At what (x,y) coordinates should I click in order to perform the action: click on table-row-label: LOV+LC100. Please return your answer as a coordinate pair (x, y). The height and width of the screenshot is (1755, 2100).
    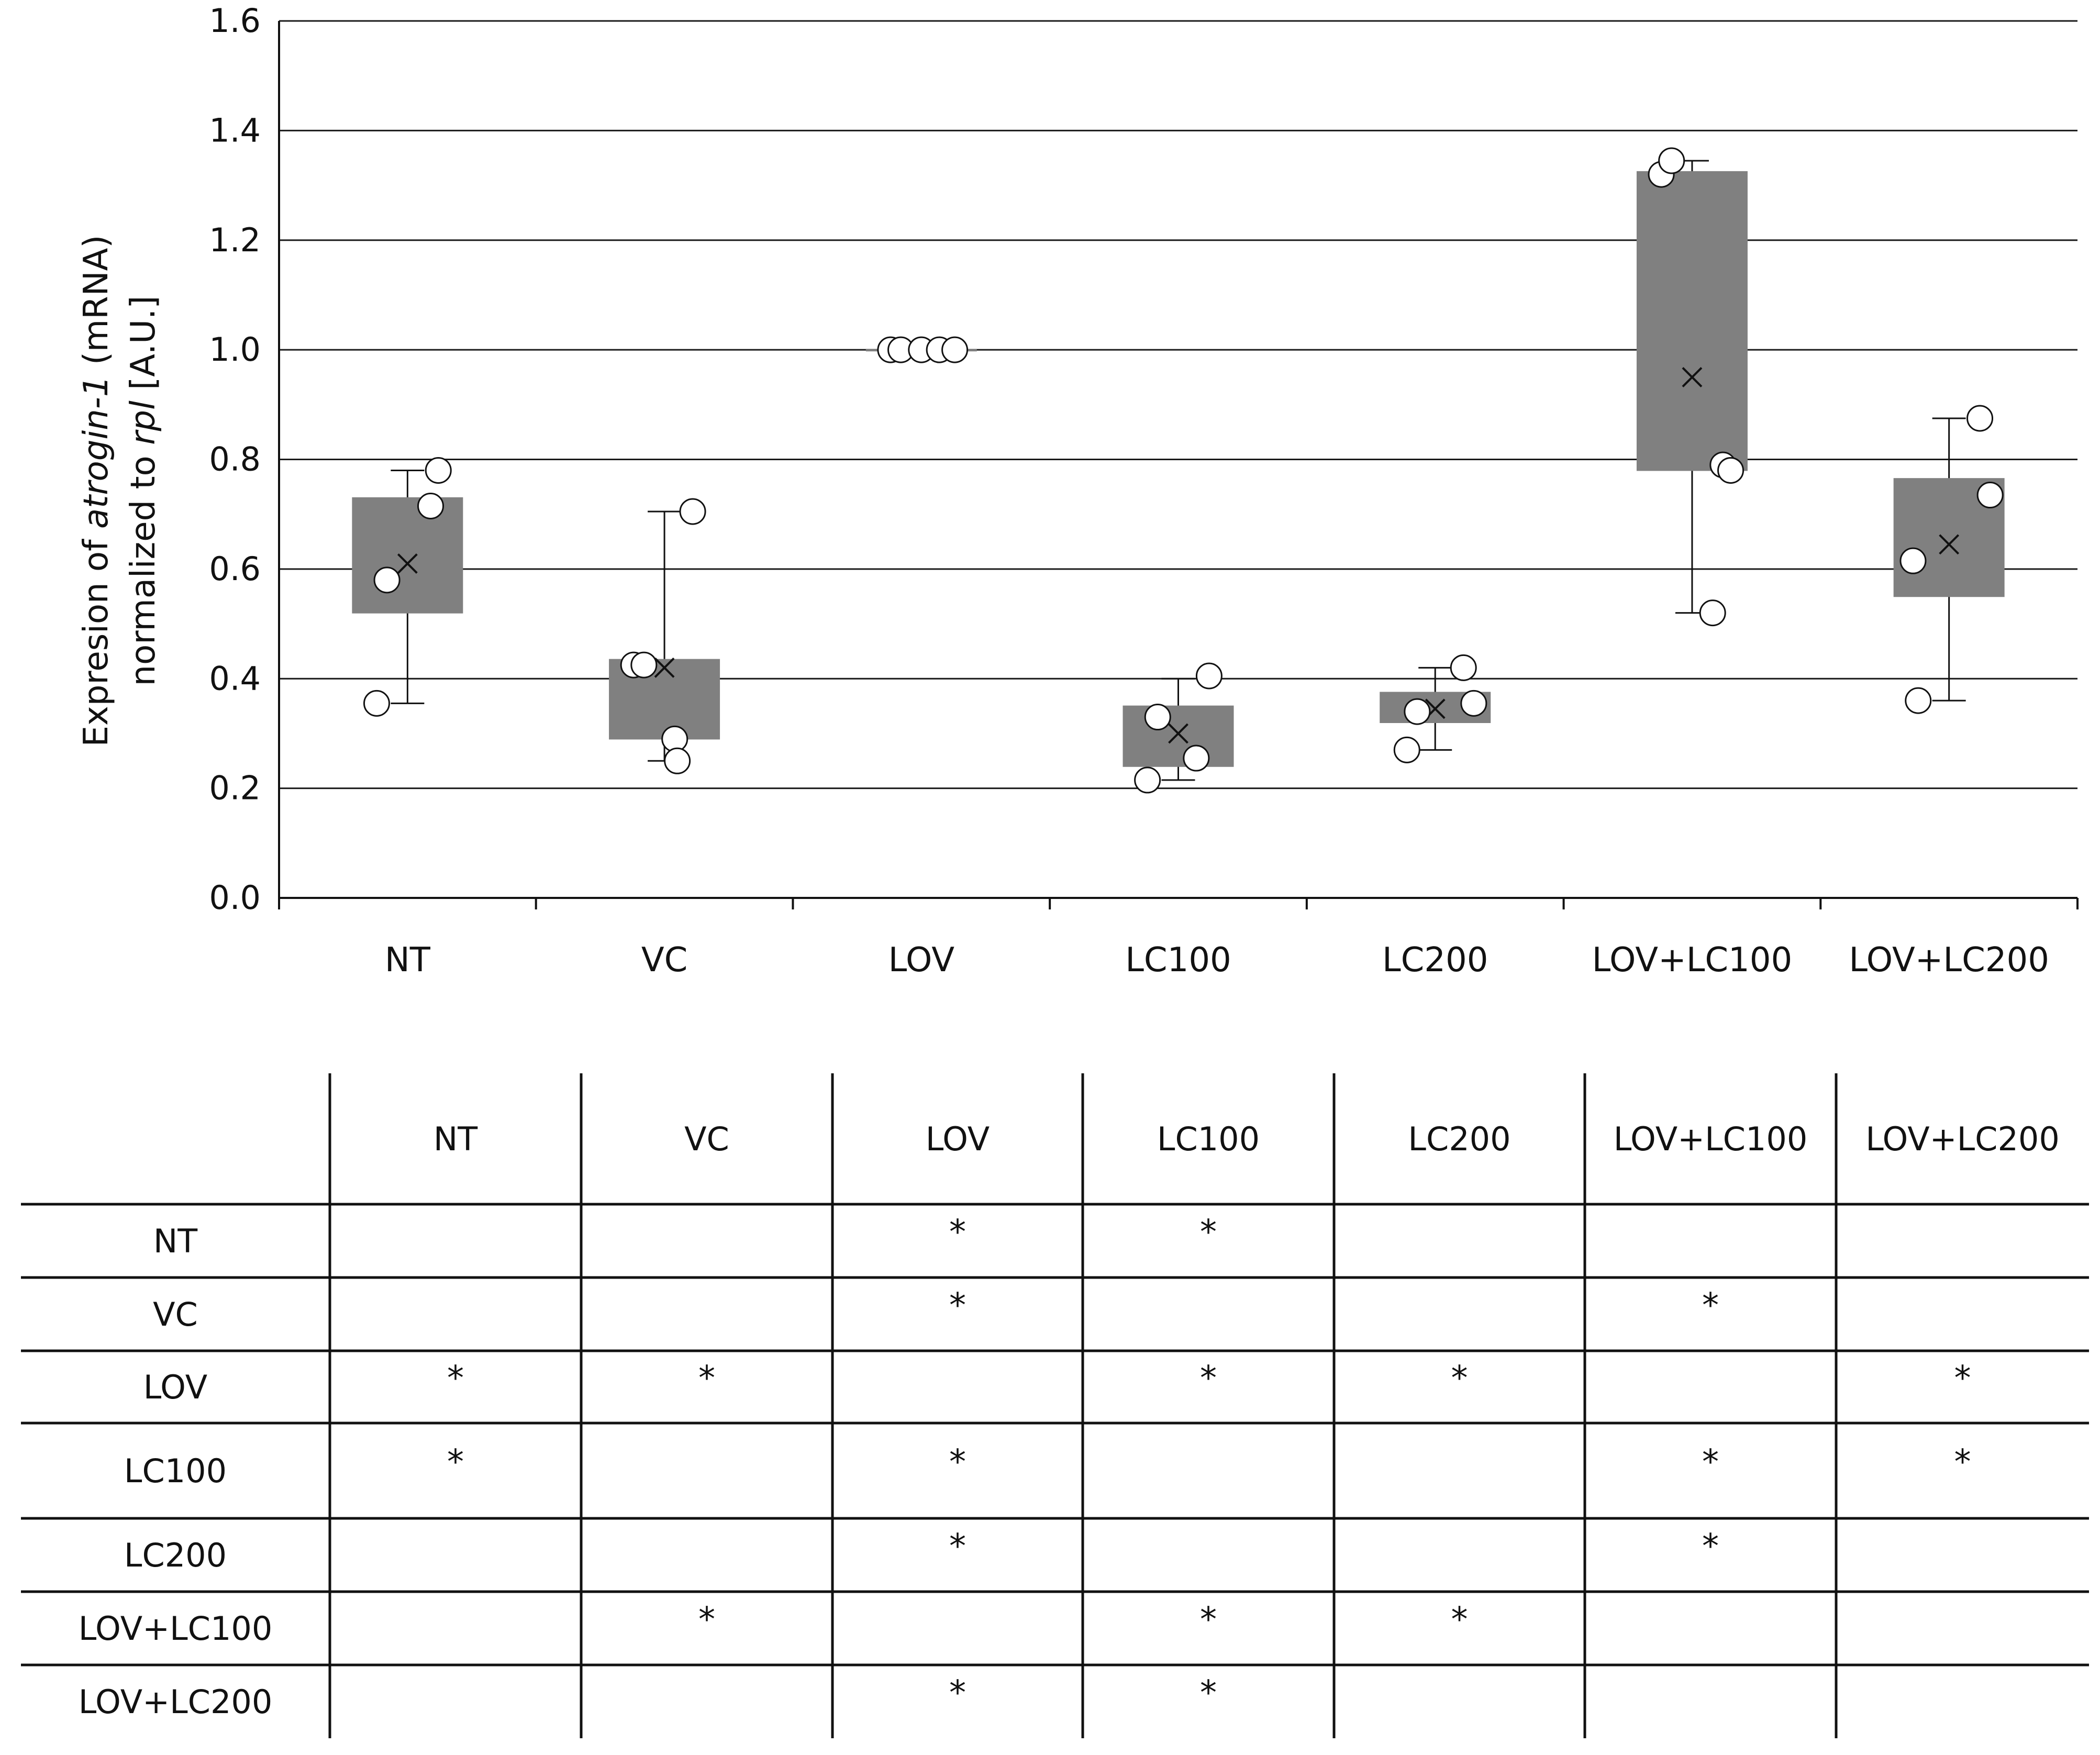
    Looking at the image, I should click on (176, 1628).